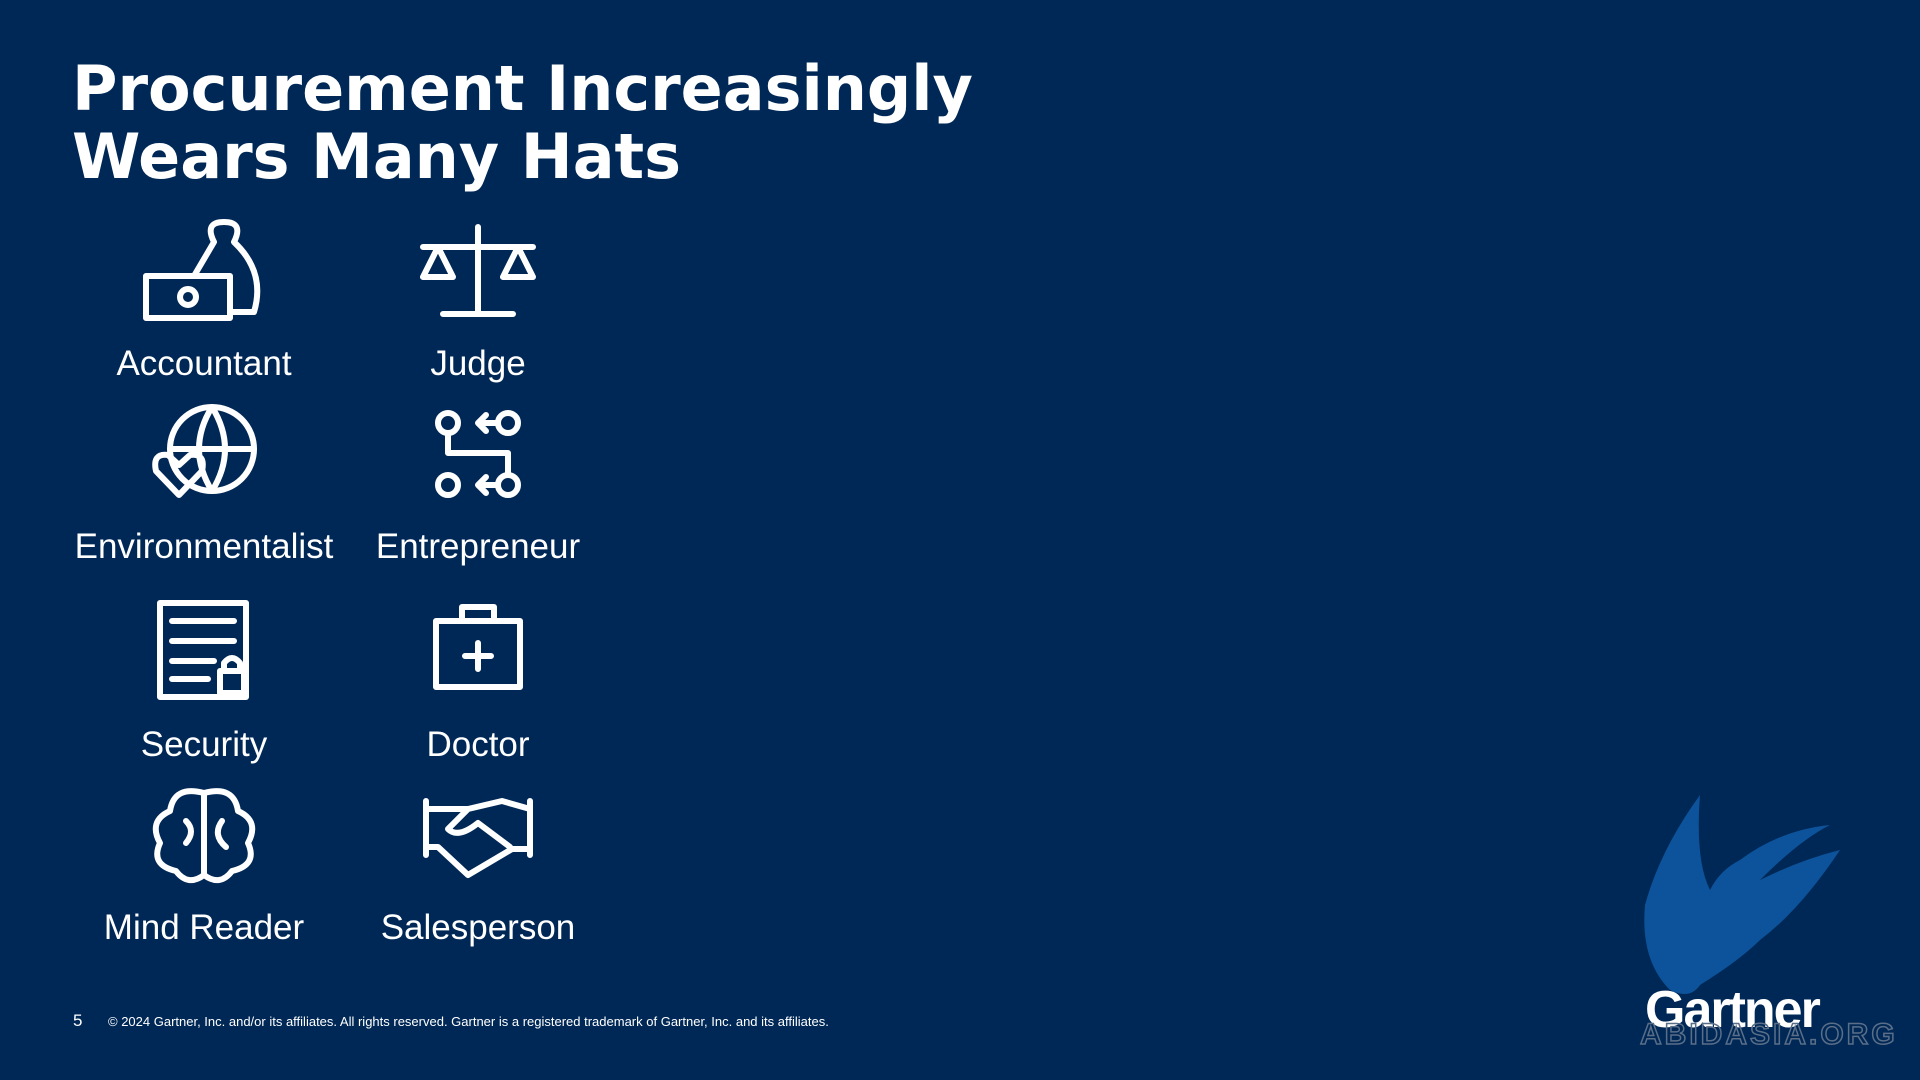  Describe the element at coordinates (478, 270) in the screenshot. I see `icon-judge` at that location.